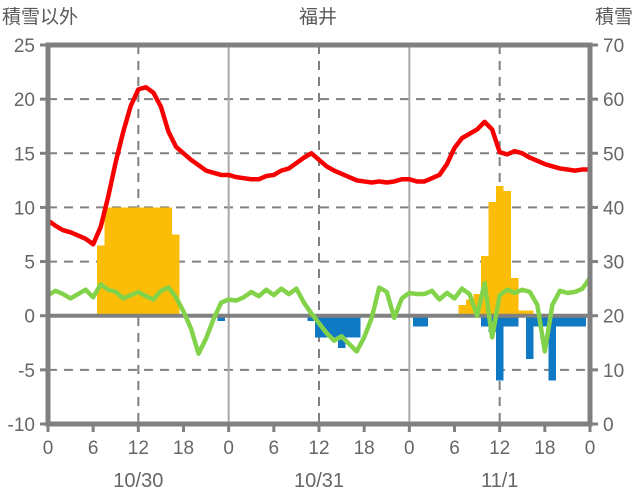  Describe the element at coordinates (24, 154) in the screenshot. I see `y-axis-tick-label: 15` at that location.